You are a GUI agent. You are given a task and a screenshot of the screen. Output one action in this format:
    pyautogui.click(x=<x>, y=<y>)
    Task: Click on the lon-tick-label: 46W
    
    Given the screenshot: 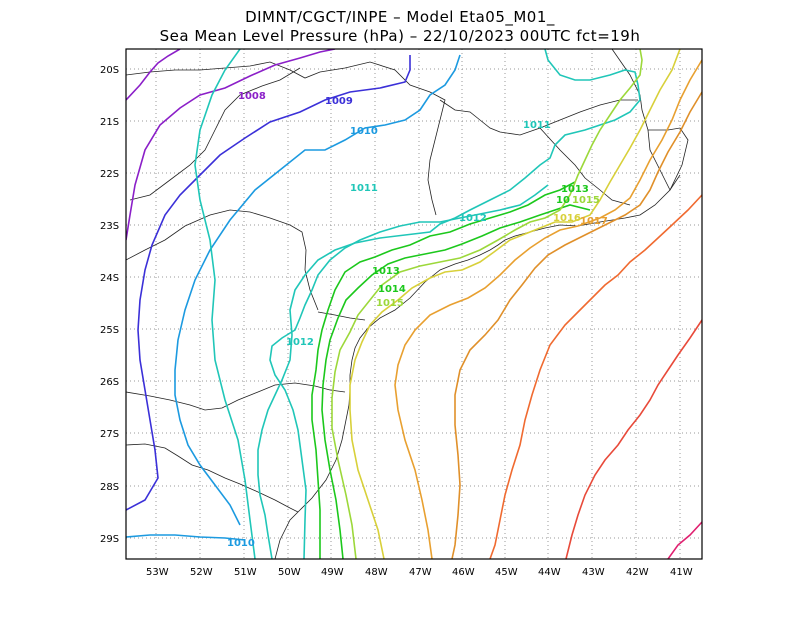 What is the action you would take?
    pyautogui.click(x=463, y=572)
    